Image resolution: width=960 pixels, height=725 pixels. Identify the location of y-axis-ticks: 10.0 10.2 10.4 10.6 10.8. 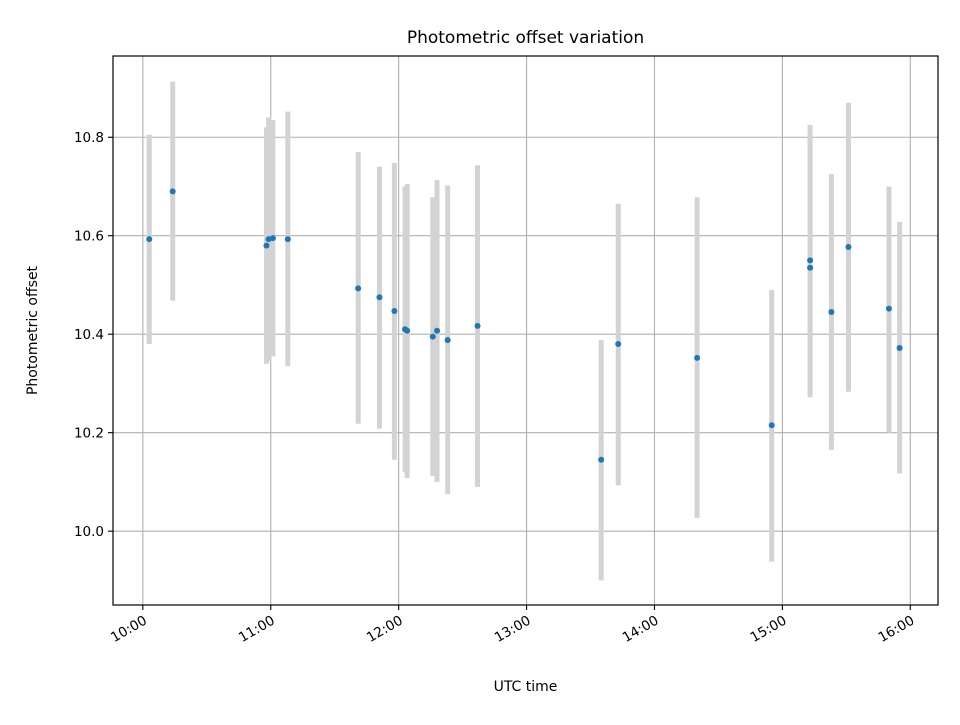
(93, 335).